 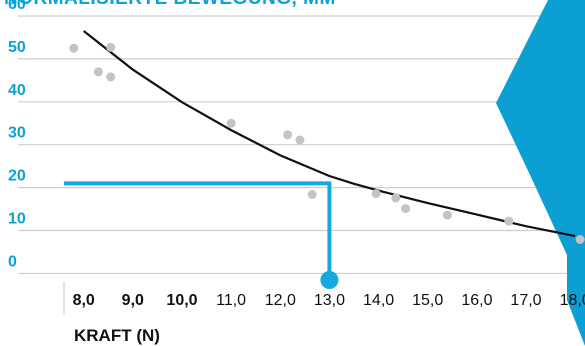 I want to click on x-axis-label: KRAFT (N), so click(x=117, y=335).